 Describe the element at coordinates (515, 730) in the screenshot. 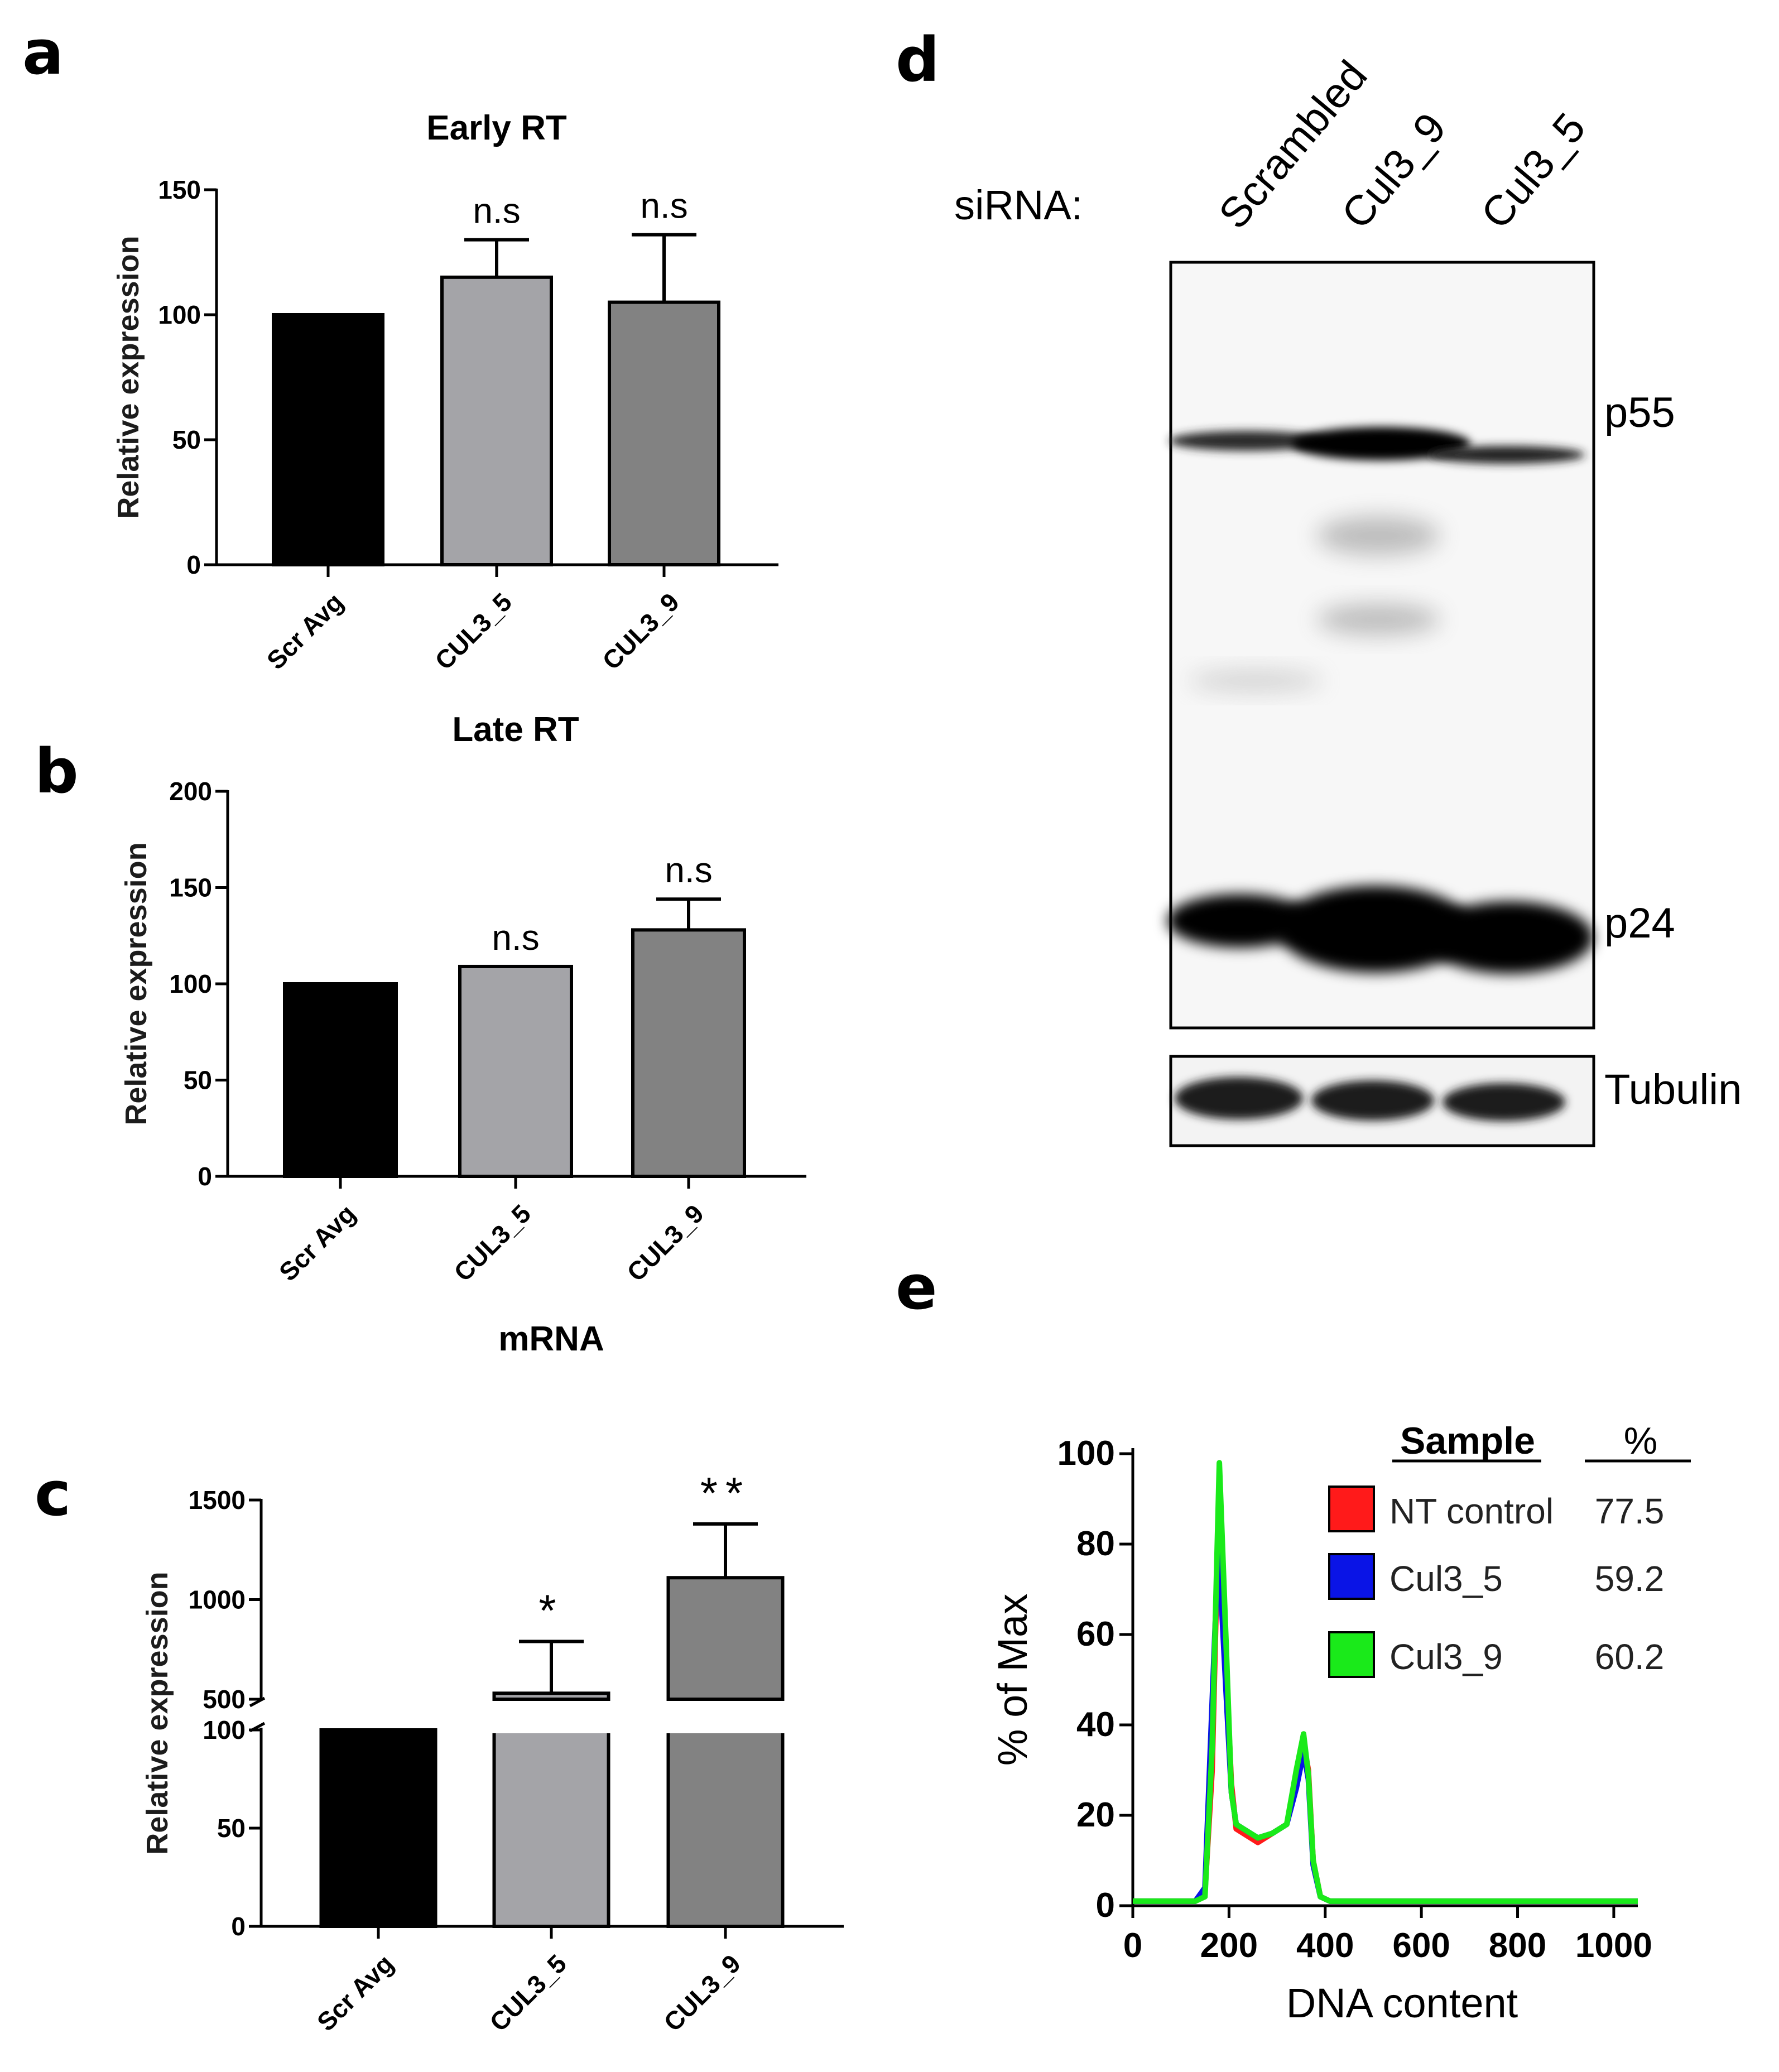

I see `chart-title: Late RT` at that location.